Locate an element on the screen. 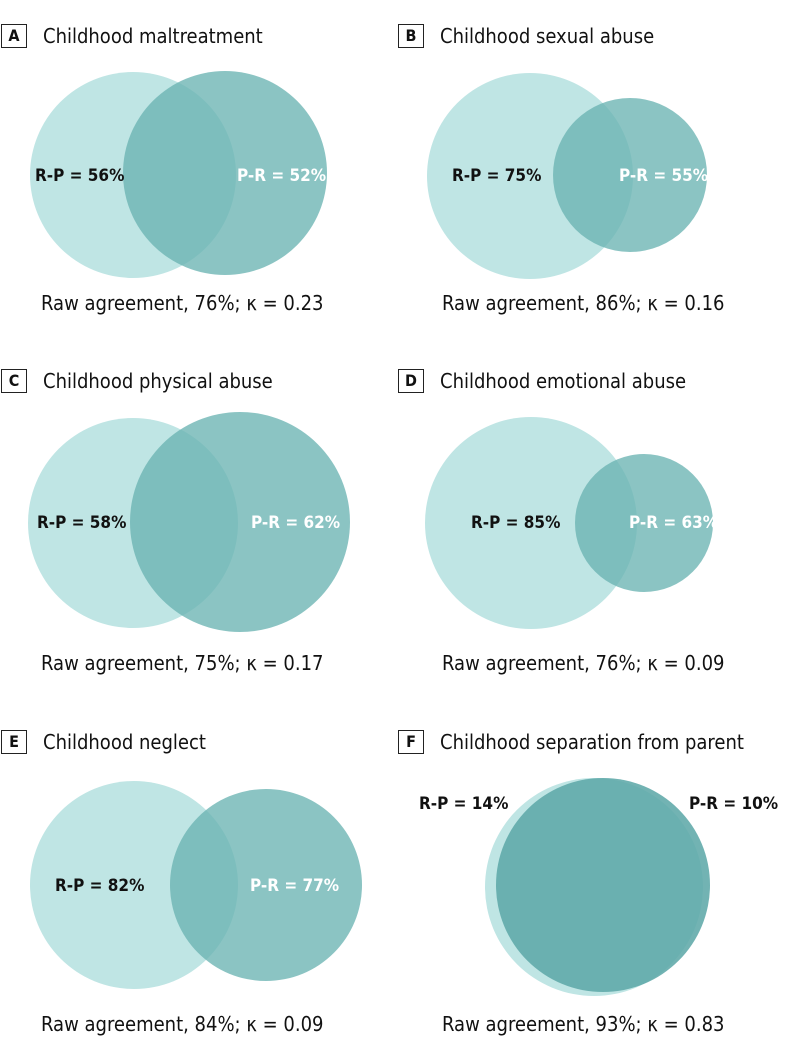 The image size is (794, 1058). caption: Raw agreement, 93%; κ = 0.83 is located at coordinates (583, 1024).